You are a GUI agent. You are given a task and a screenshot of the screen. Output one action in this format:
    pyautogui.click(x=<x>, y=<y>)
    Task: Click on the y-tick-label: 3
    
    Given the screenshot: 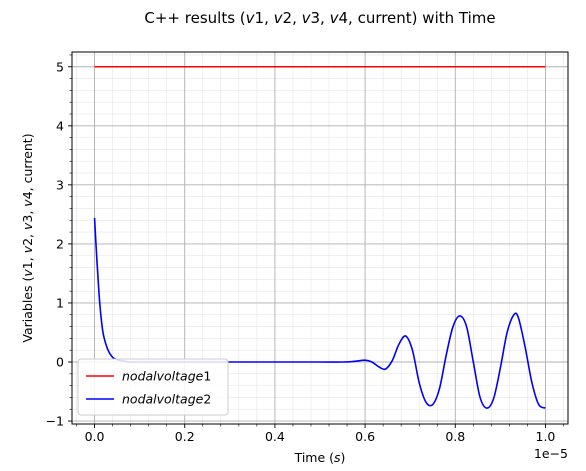 What is the action you would take?
    pyautogui.click(x=60, y=184)
    